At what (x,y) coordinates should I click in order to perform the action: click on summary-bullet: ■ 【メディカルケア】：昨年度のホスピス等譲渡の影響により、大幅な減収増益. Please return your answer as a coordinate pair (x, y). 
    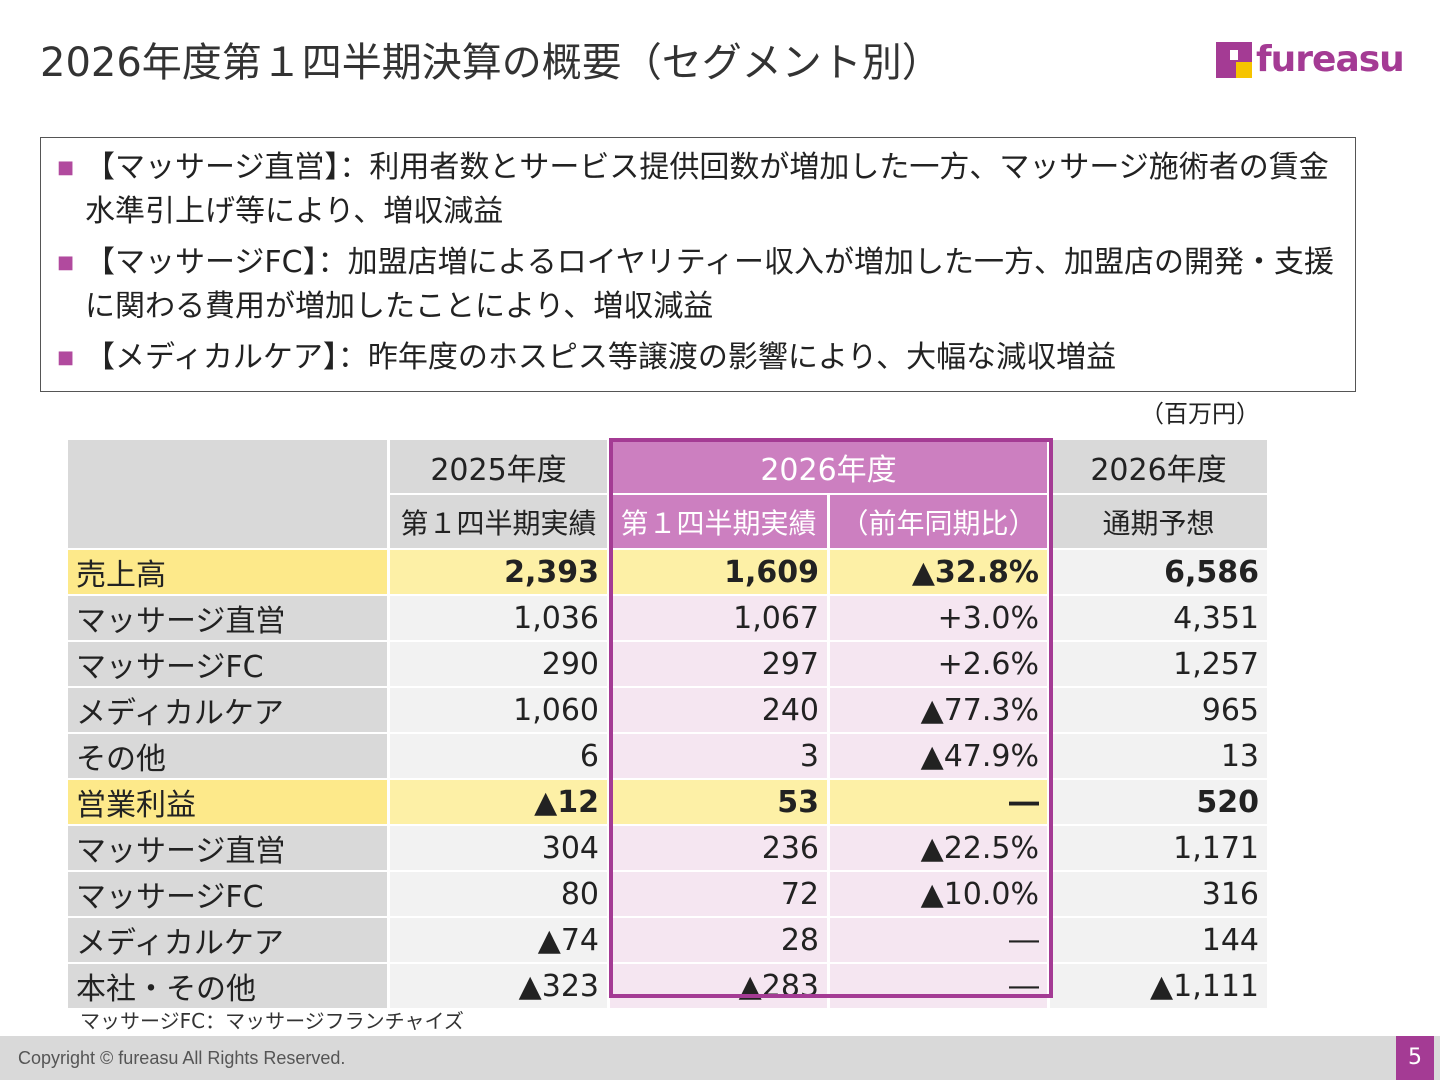
    Looking at the image, I should click on (698, 358).